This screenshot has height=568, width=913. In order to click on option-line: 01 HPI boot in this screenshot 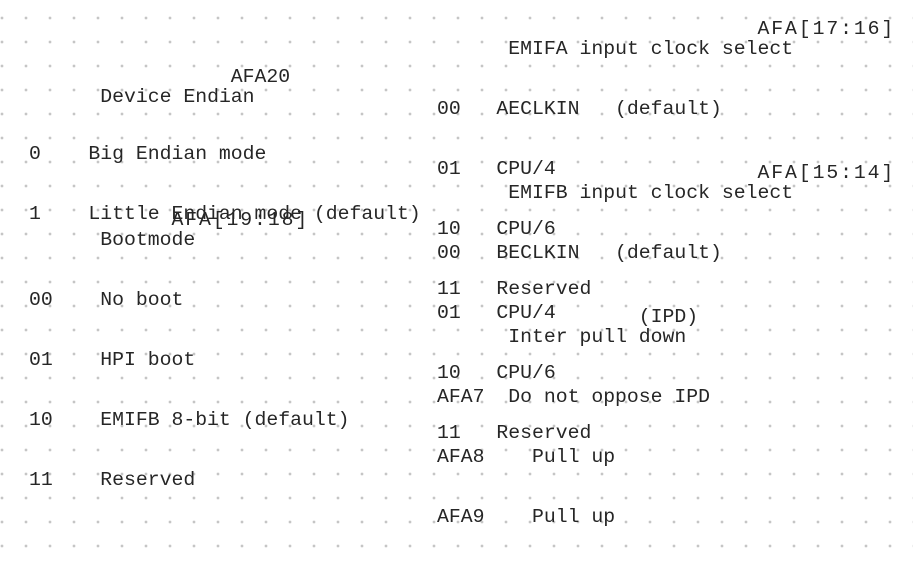, I will do `click(112, 360)`.